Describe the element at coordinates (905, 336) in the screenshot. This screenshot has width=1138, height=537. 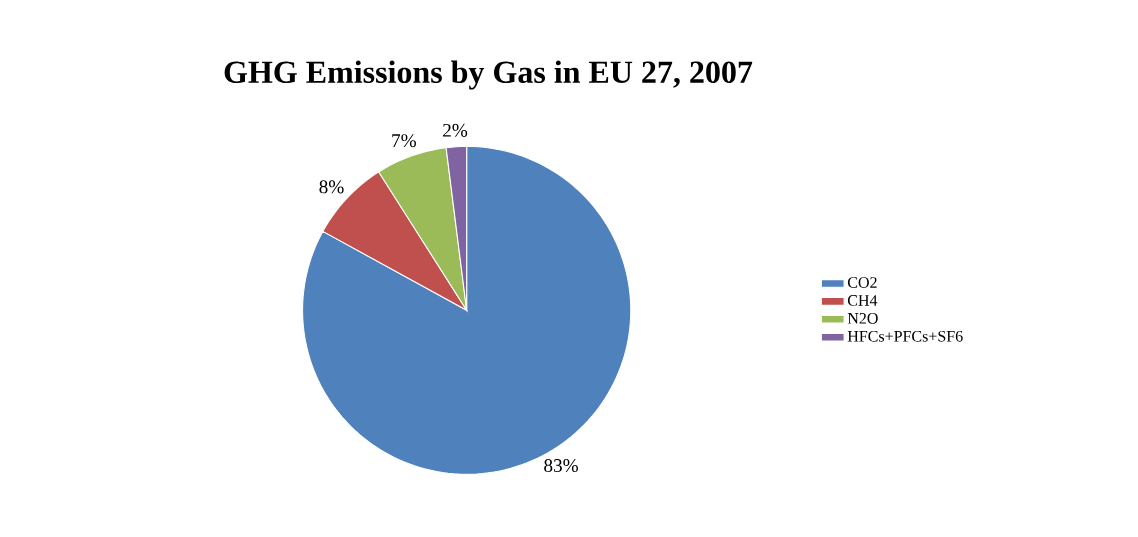
I see `legend-label: HFCs+PFCs+SF6` at that location.